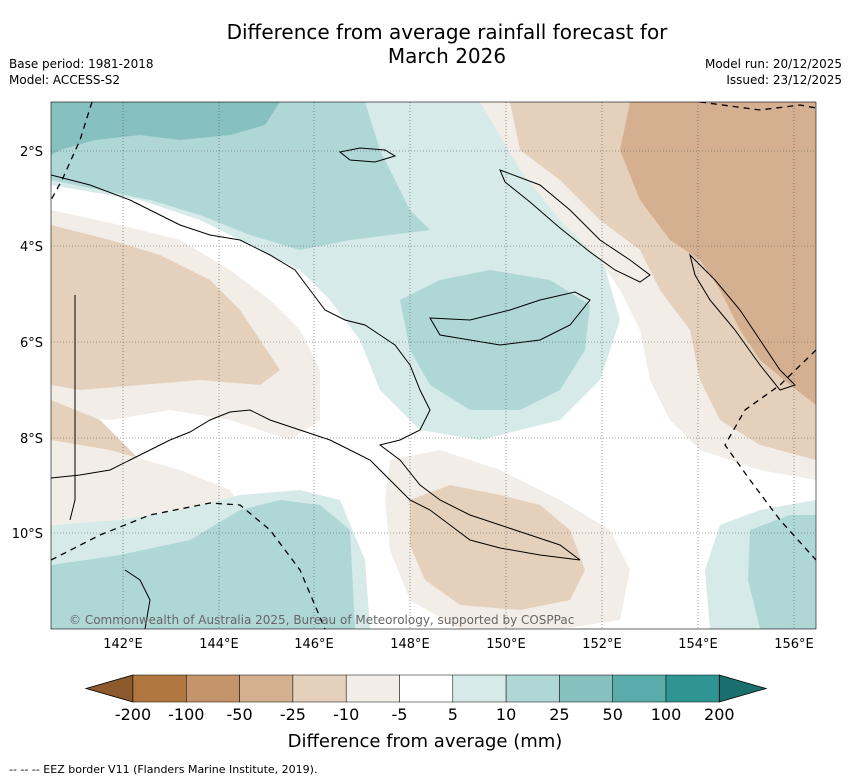 This screenshot has height=781, width=850. Describe the element at coordinates (123, 644) in the screenshot. I see `lon-label-142e: 142°E` at that location.